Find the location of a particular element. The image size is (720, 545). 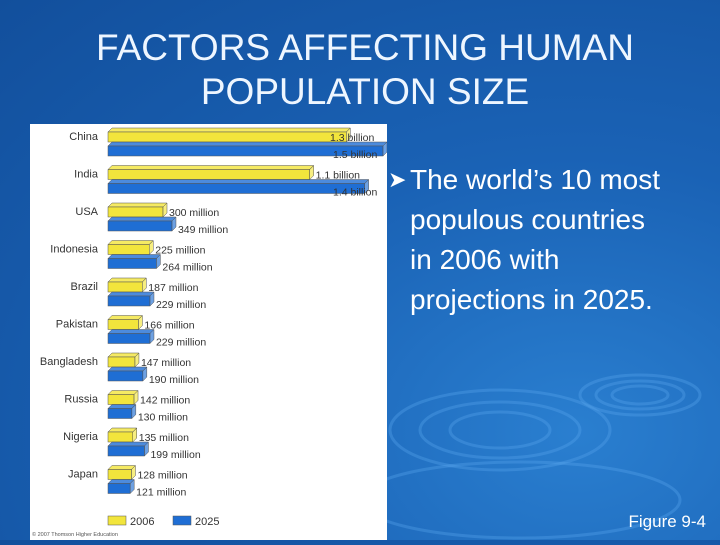

bar-2025-brazil-side is located at coordinates (152, 299).